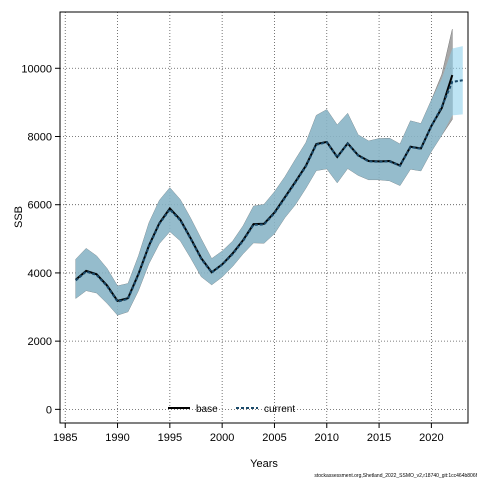 This screenshot has height=480, width=480. Describe the element at coordinates (49, 410) in the screenshot. I see `y-tick-label: 0` at that location.